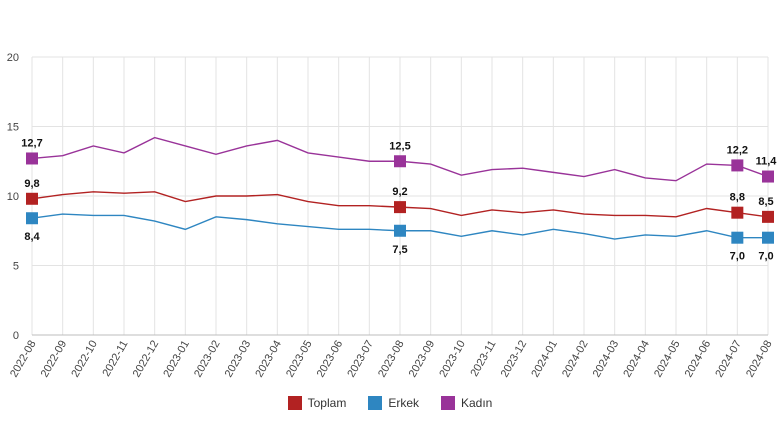  I want to click on x-tick-label: 2023-07, so click(360, 359).